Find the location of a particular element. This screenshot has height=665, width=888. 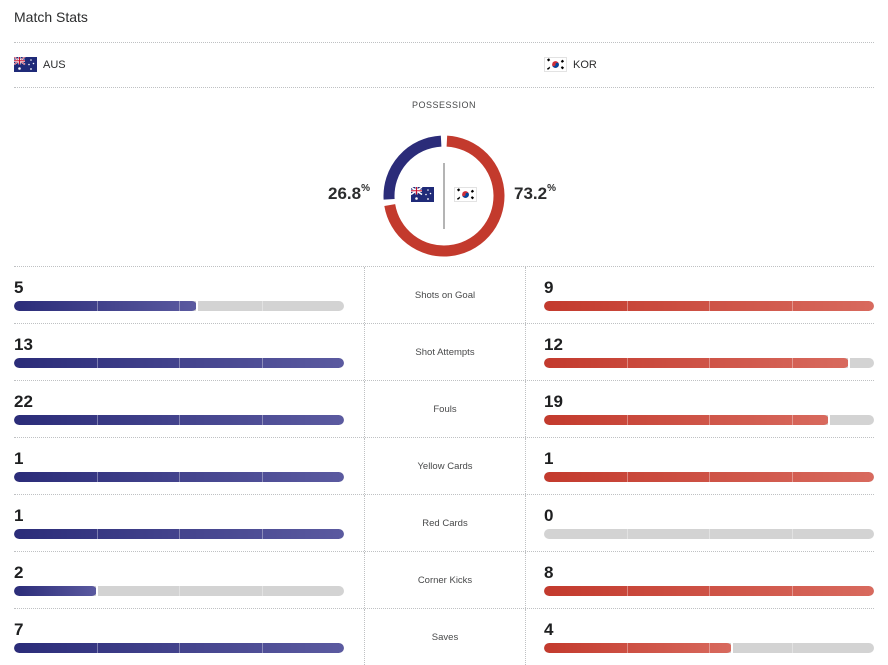

page-title: Match Stats is located at coordinates (51, 17).